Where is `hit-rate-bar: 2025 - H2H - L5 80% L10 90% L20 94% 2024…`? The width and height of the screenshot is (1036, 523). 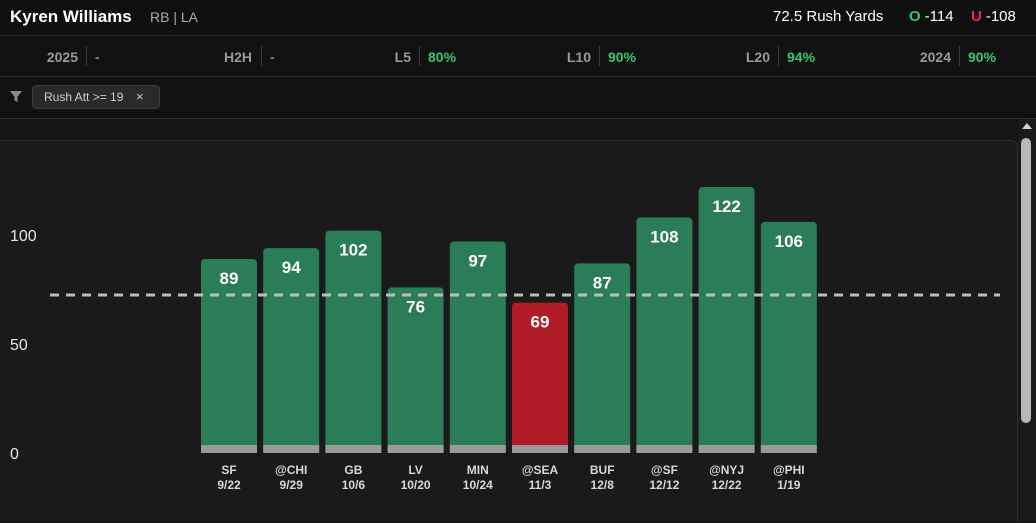 hit-rate-bar: 2025 - H2H - L5 80% L10 90% L20 94% 2024… is located at coordinates (518, 56).